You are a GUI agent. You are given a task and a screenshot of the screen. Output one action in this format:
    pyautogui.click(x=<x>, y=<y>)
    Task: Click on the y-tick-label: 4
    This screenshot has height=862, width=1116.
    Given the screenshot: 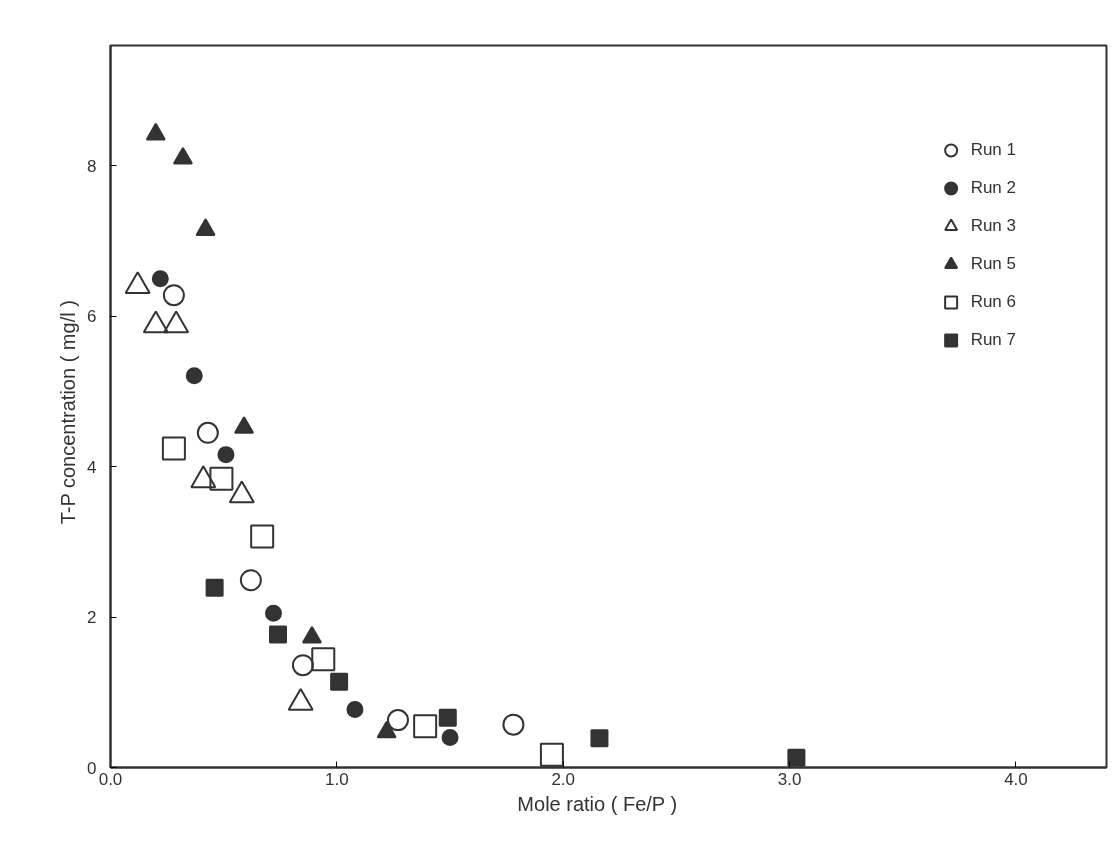 What is the action you would take?
    pyautogui.click(x=92, y=467)
    